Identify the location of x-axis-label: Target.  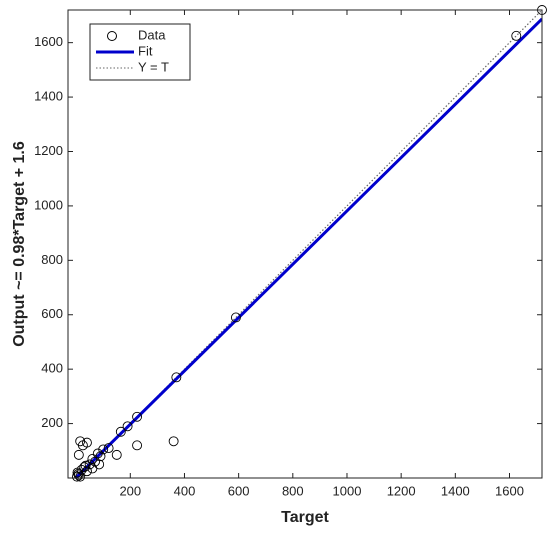
(305, 517).